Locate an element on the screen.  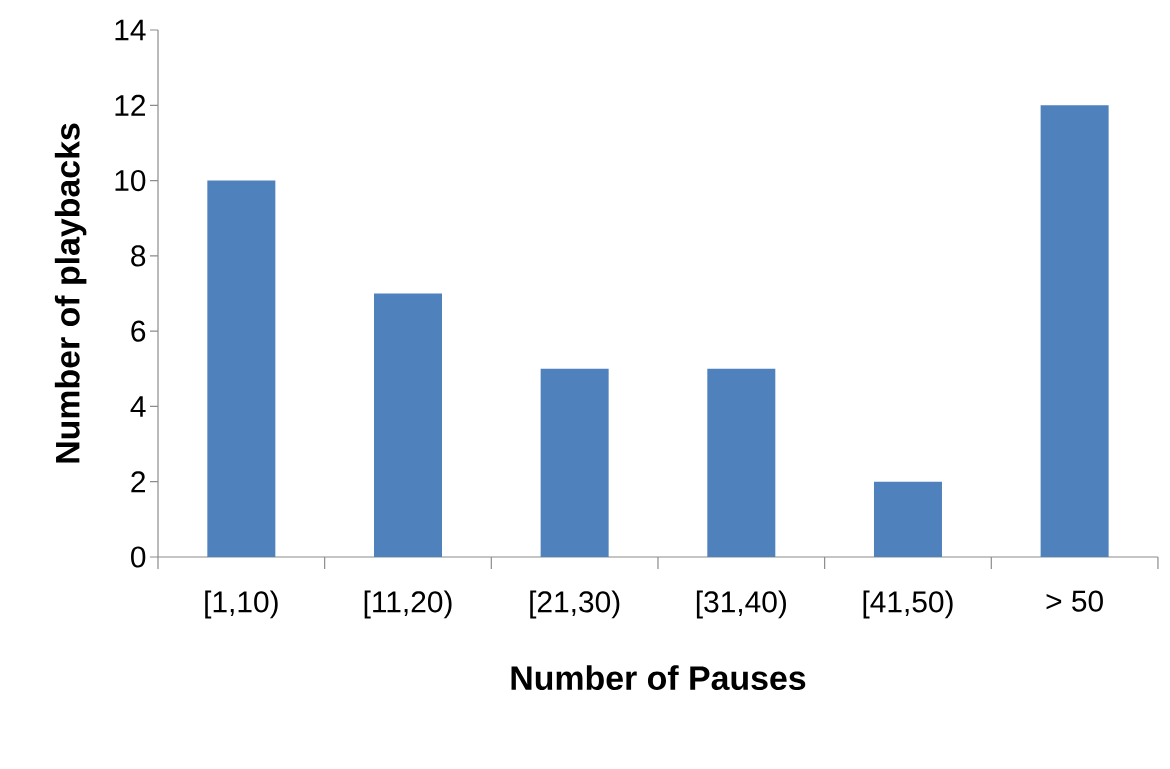
y-tick-label: 6 is located at coordinates (138, 331).